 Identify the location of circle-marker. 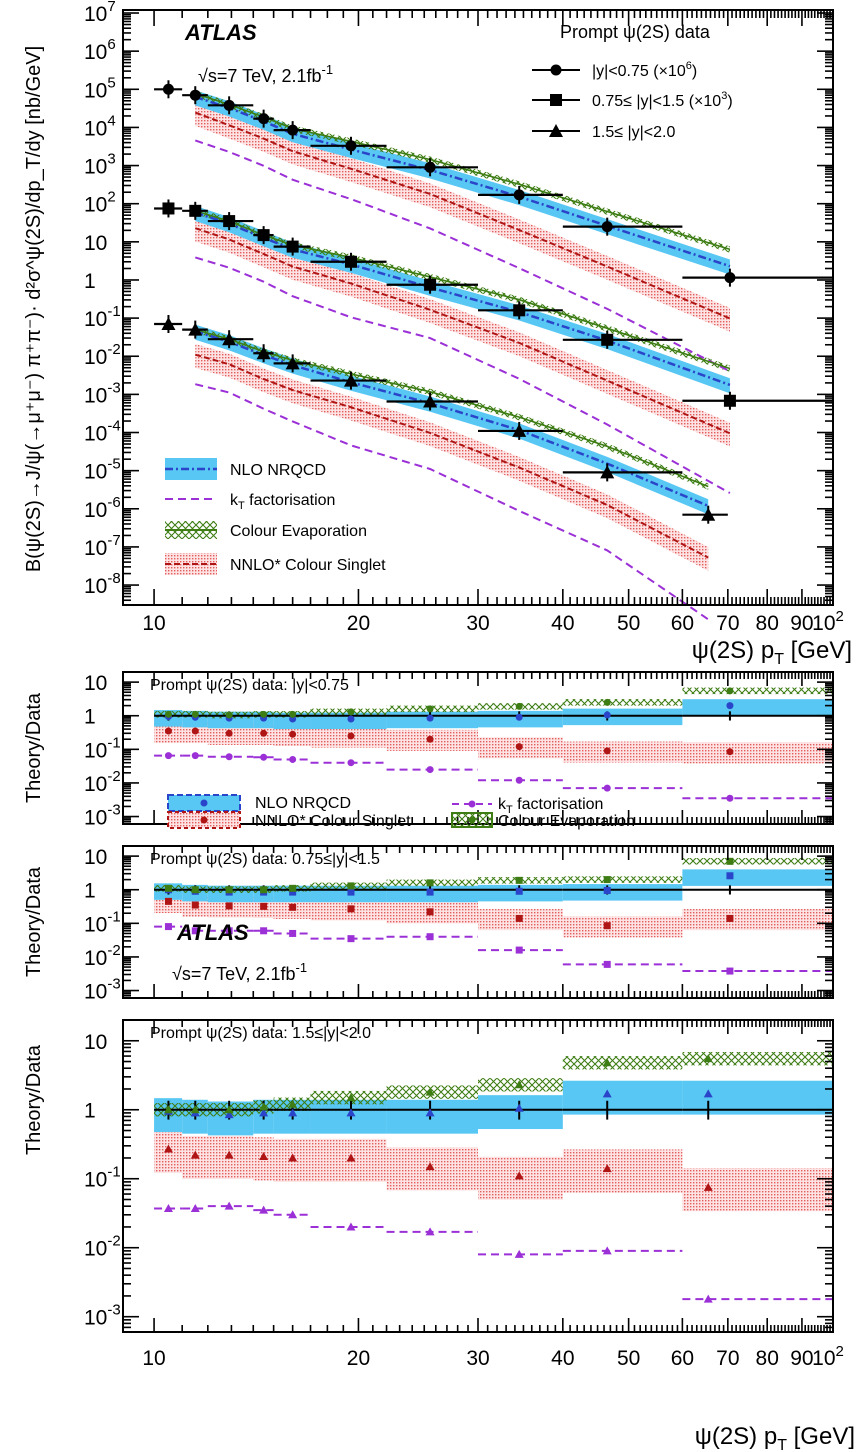
(556, 70).